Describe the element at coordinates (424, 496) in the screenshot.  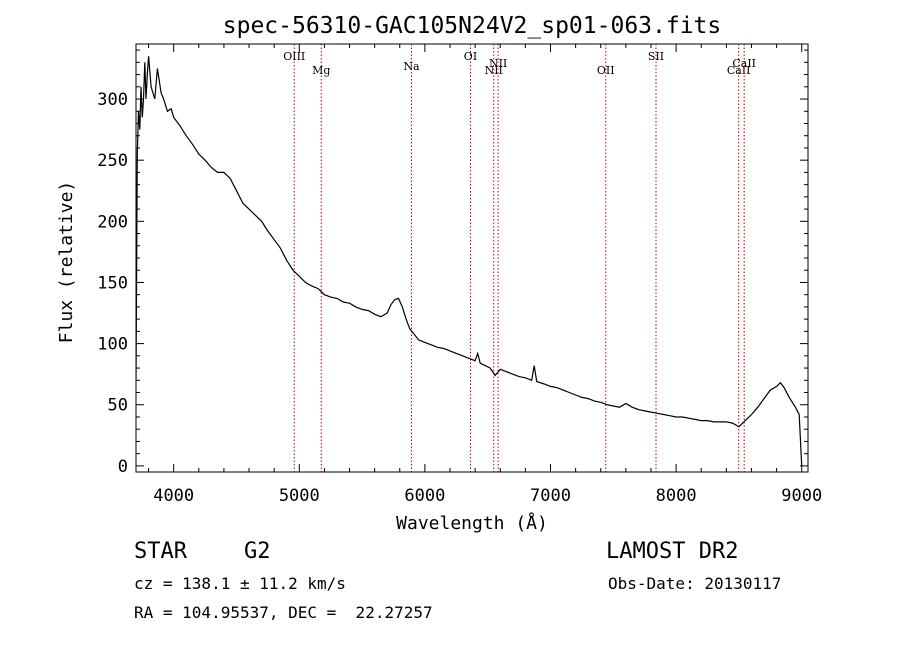
I see `x-tick-label-2: 6000` at that location.